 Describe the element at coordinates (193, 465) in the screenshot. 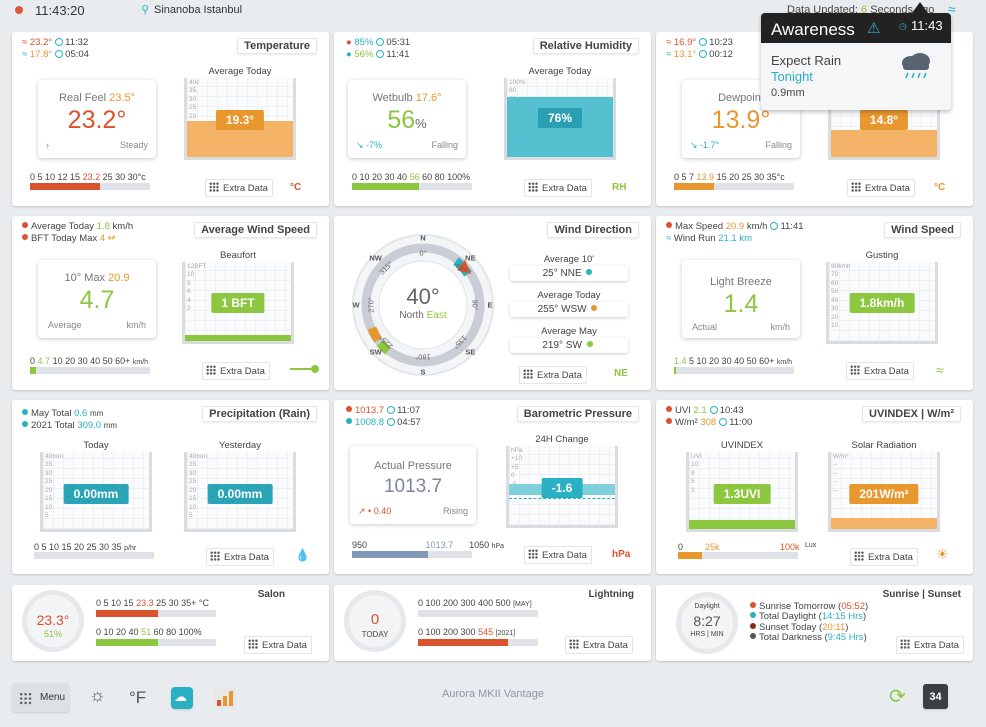

I see `tick-label: 35` at that location.